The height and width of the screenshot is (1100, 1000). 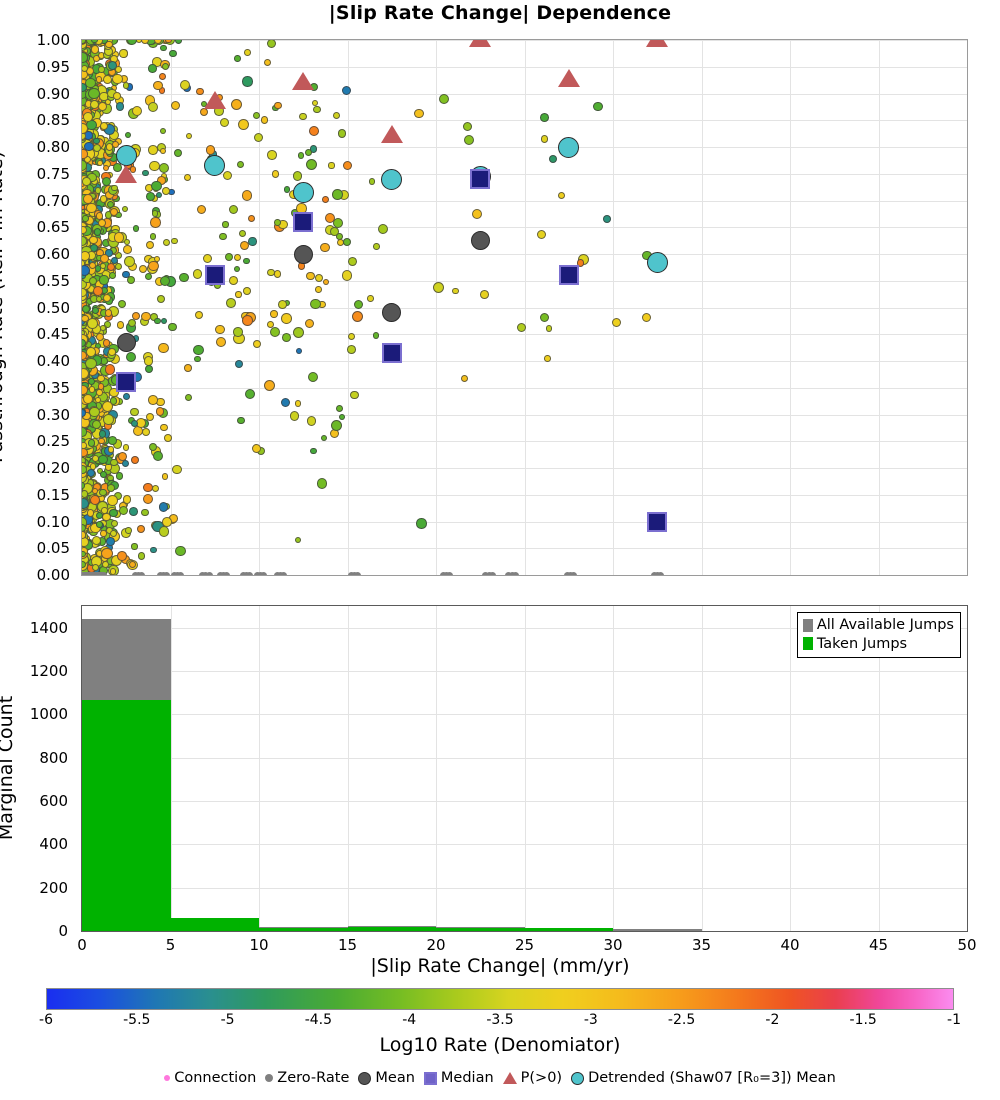 I want to click on histogram-y-tick: 1400, so click(x=48, y=627).